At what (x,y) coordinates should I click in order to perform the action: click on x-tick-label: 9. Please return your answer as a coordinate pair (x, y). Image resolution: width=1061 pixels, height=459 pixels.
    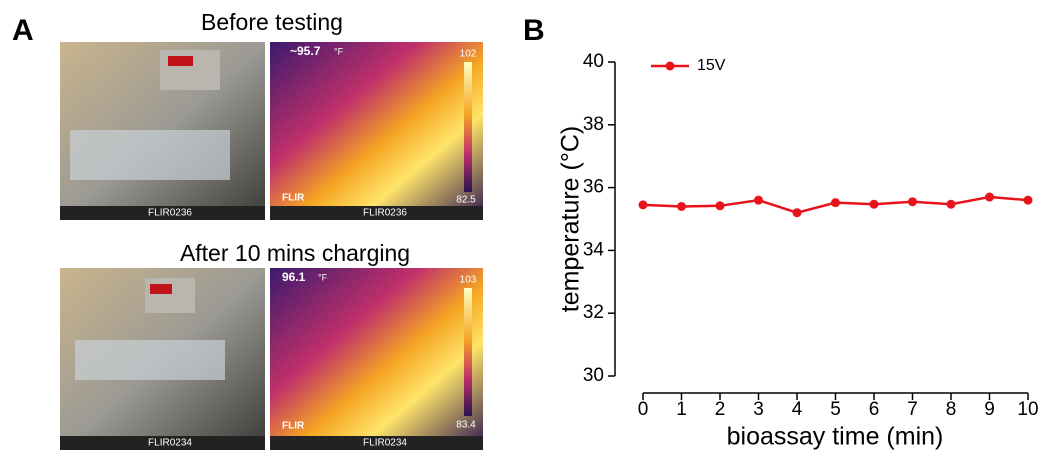
    Looking at the image, I should click on (989, 409).